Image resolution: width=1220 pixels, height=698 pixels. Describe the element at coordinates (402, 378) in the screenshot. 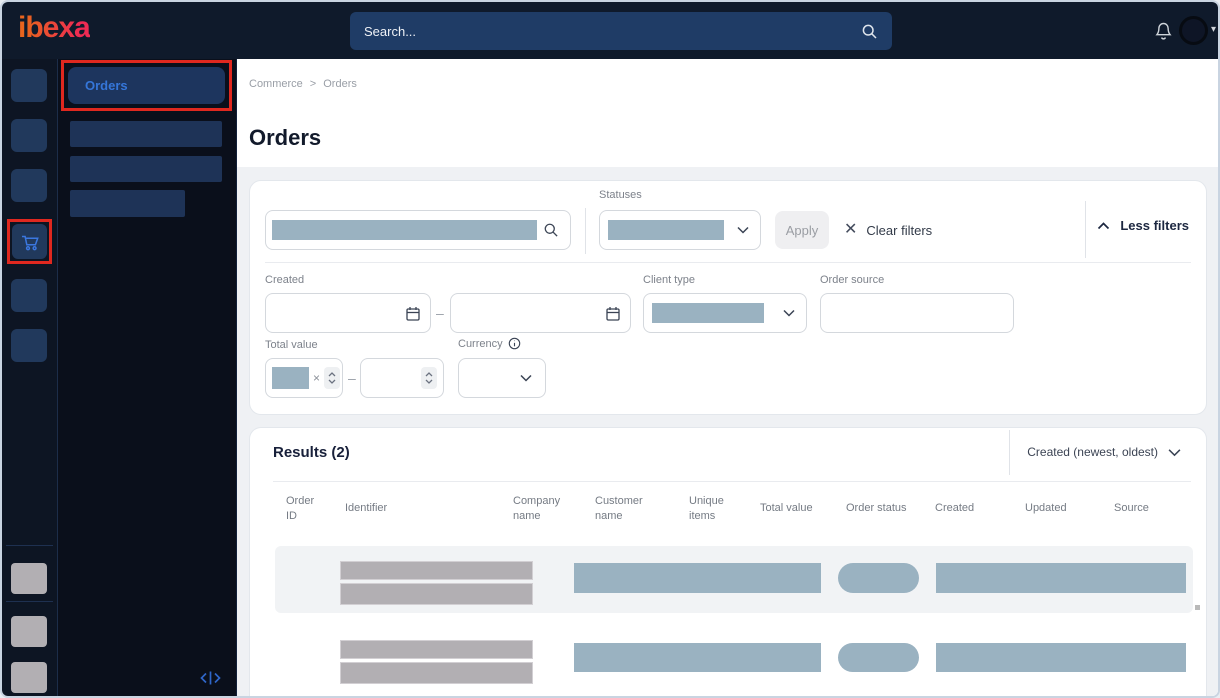

I see `total-value-max-input` at that location.